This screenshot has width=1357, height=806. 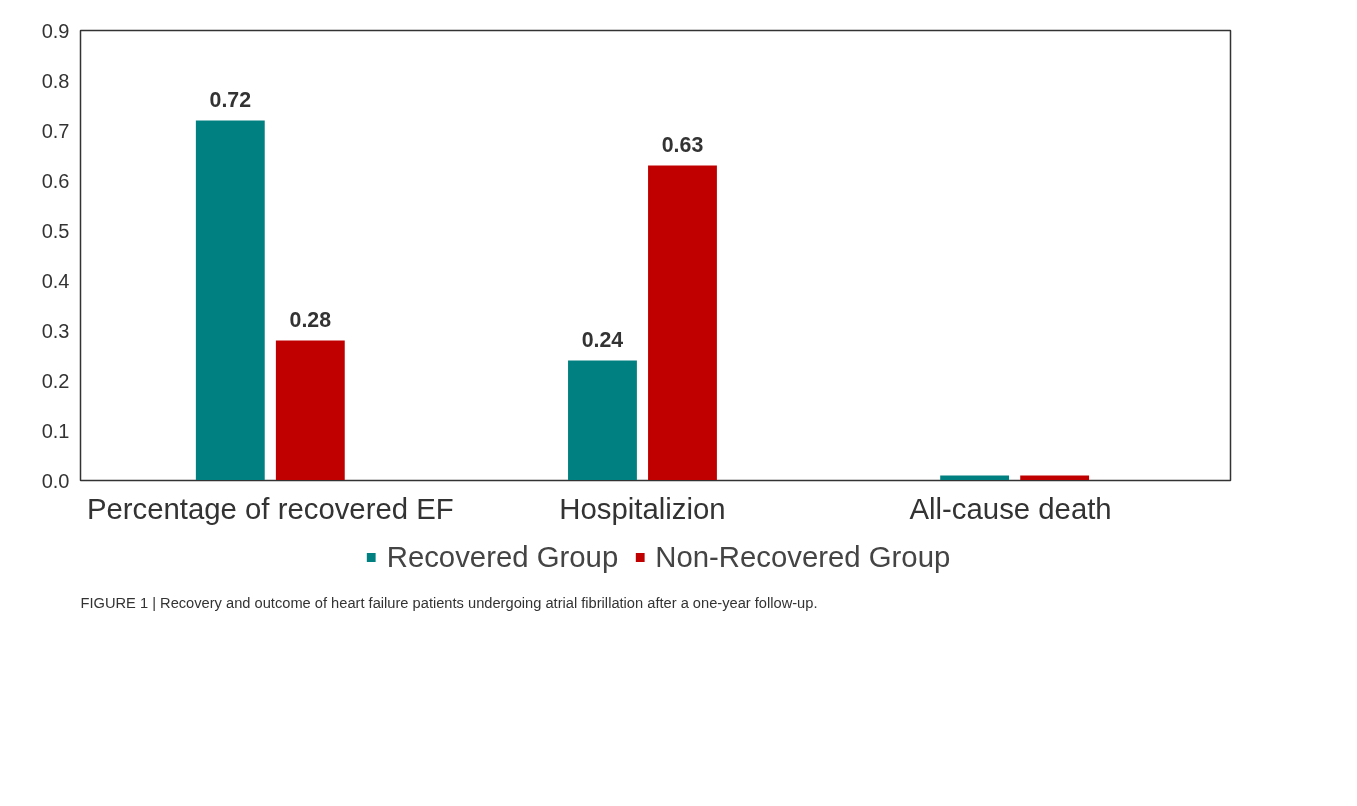 I want to click on x-tick-label: Hospitalizion, so click(x=642, y=508).